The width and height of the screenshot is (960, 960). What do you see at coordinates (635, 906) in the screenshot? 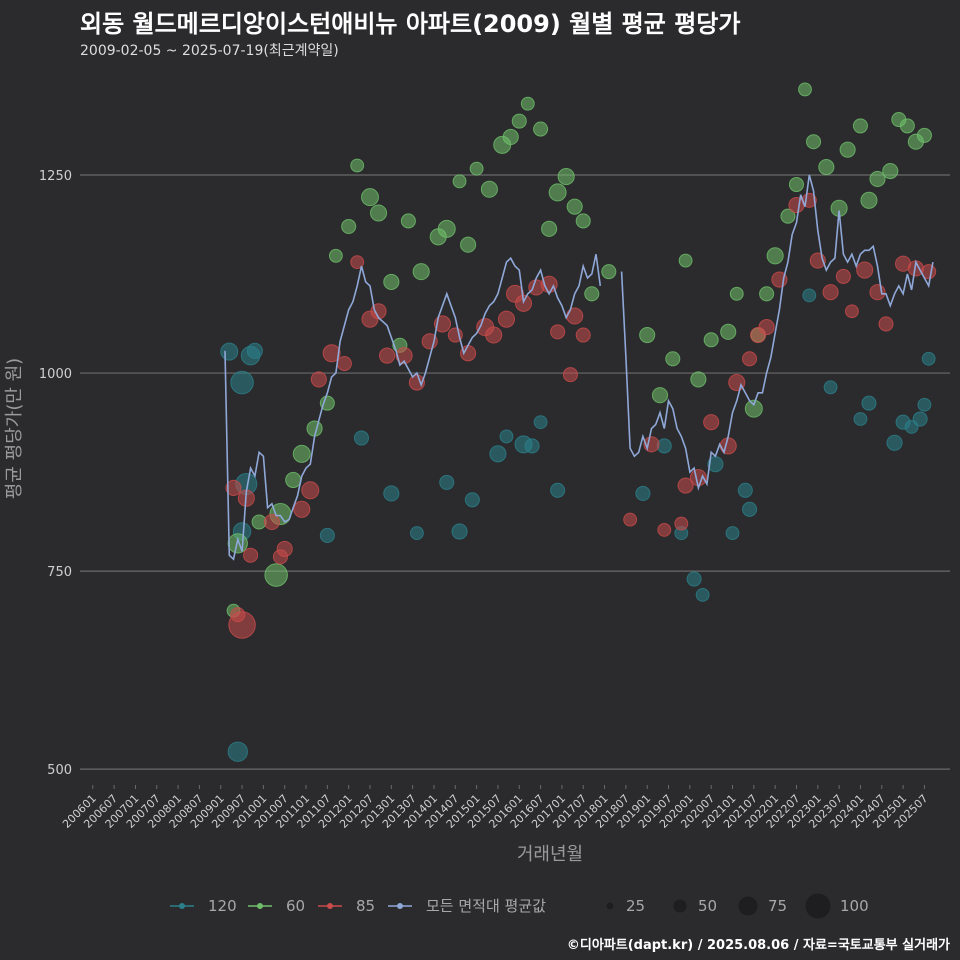
I see `legend-size-label: 25` at bounding box center [635, 906].